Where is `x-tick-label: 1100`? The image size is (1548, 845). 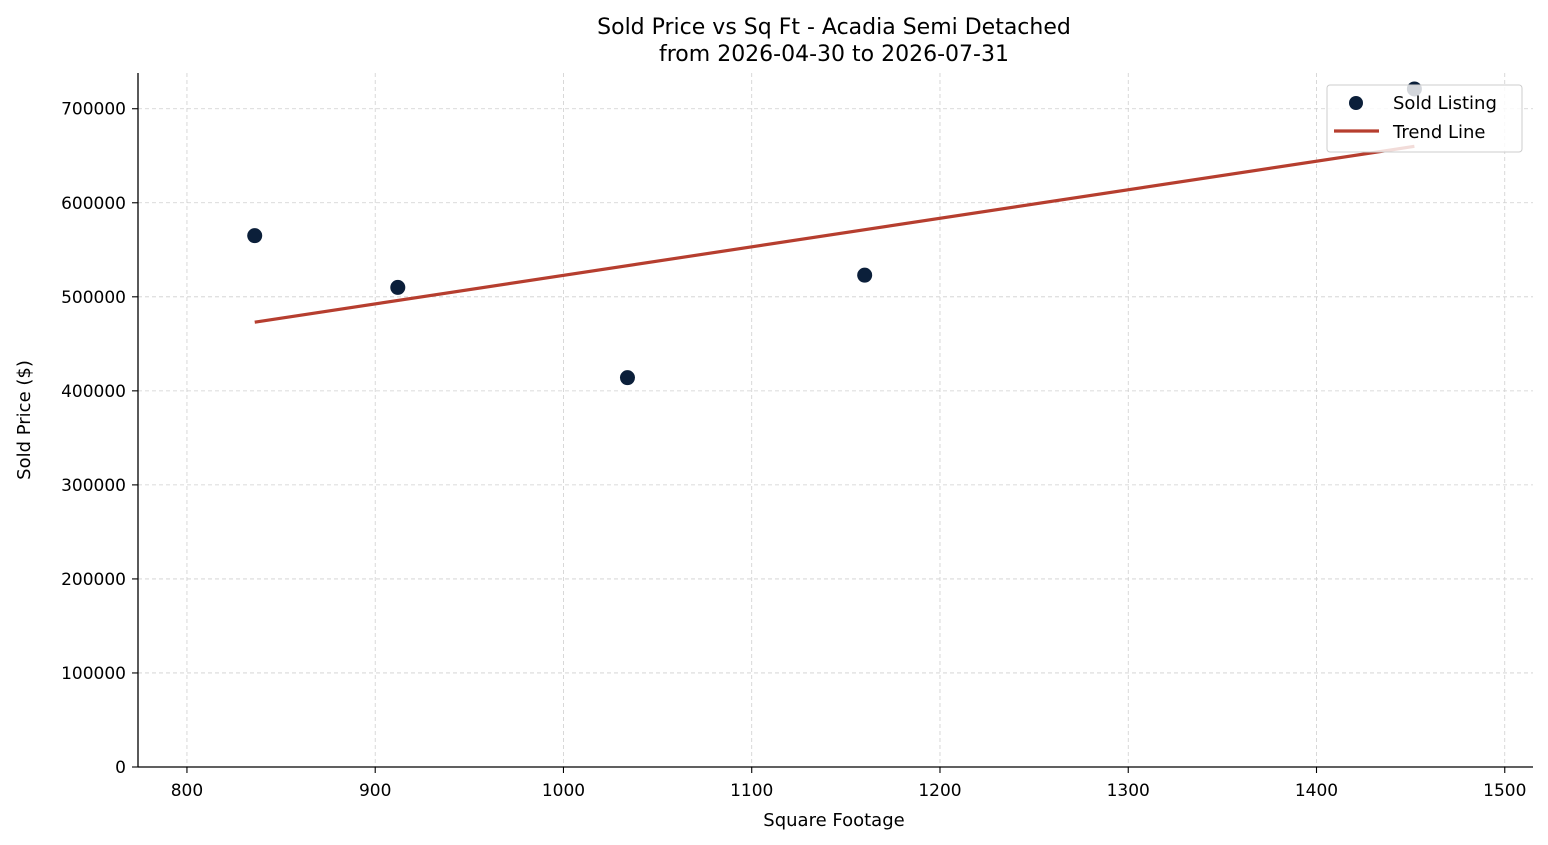
x-tick-label: 1100 is located at coordinates (751, 791).